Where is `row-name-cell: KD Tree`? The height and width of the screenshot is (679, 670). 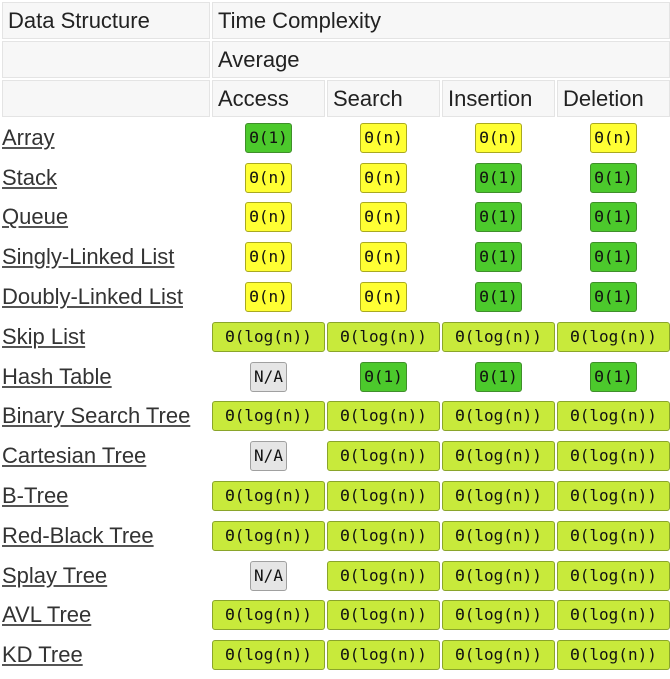
row-name-cell: KD Tree is located at coordinates (106, 655).